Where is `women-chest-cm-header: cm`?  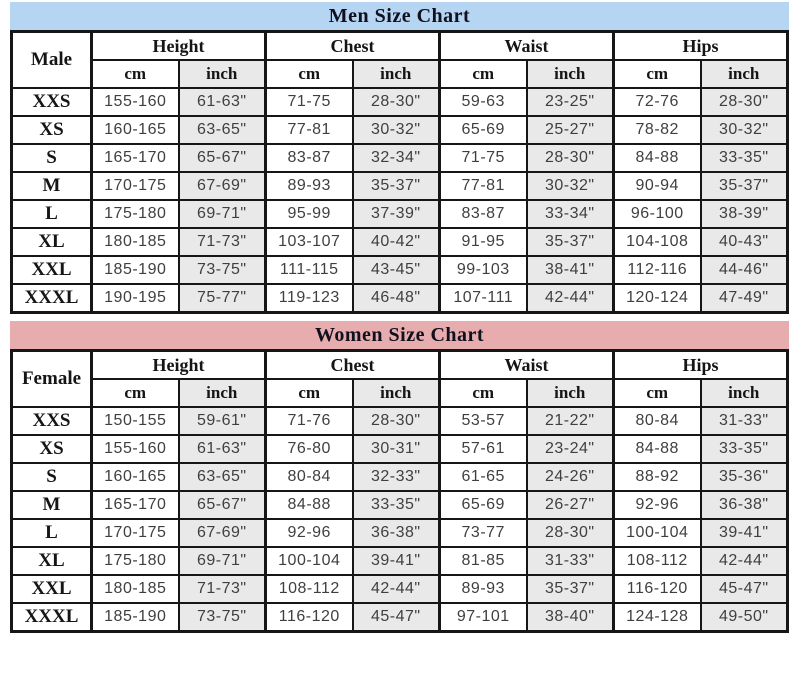 women-chest-cm-header: cm is located at coordinates (309, 393).